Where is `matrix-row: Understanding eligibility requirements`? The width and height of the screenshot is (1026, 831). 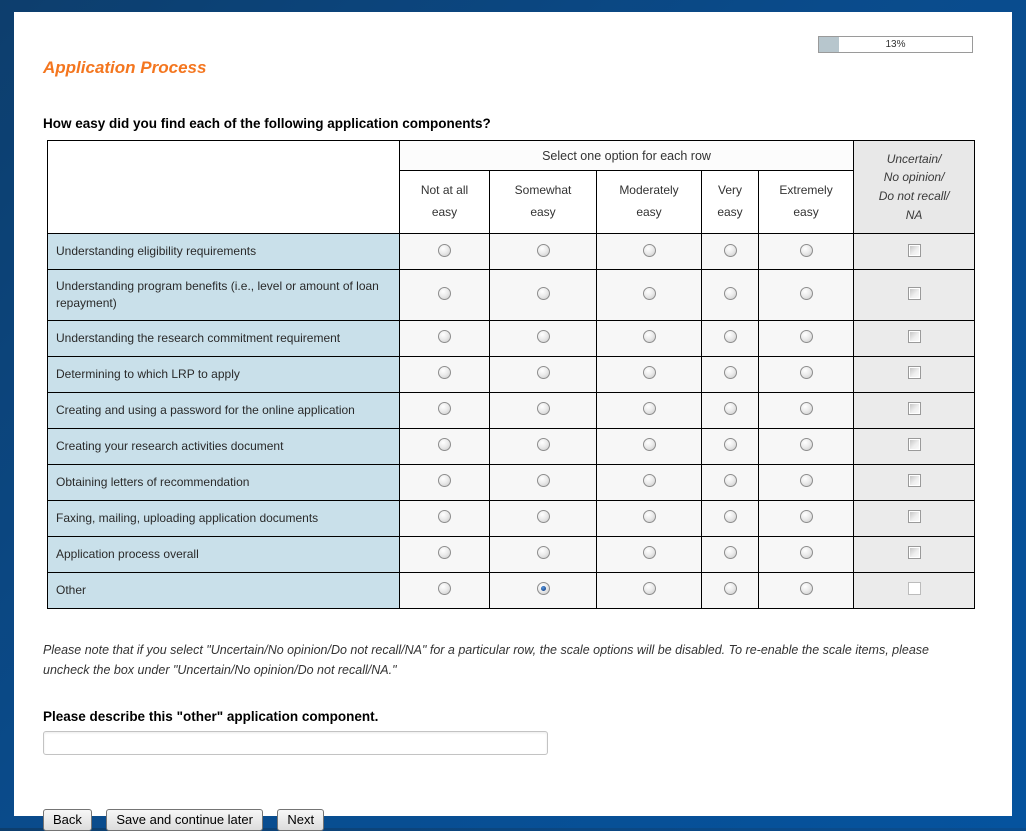 matrix-row: Understanding eligibility requirements is located at coordinates (511, 252).